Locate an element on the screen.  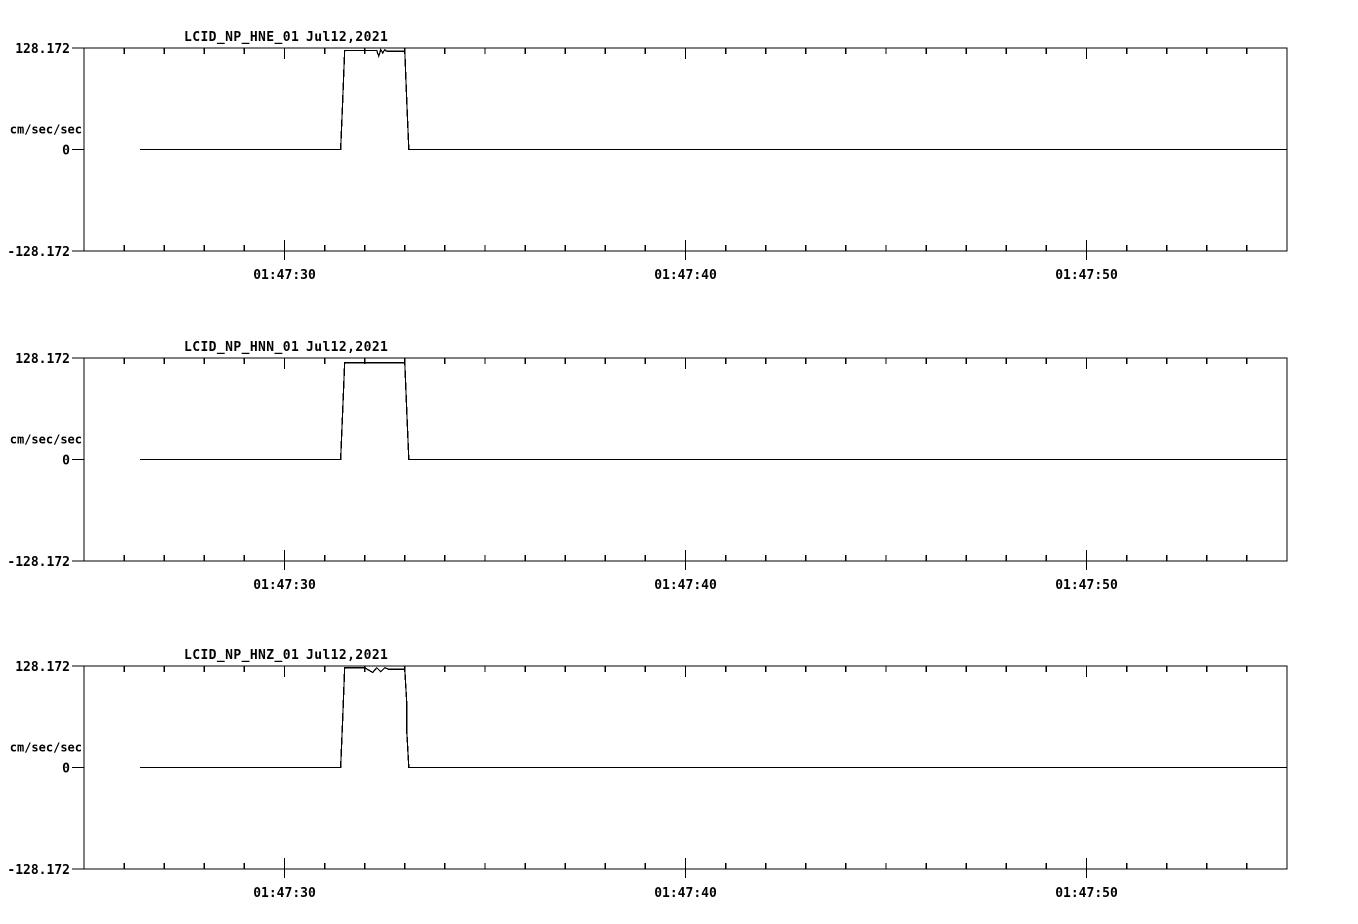
panel-channel-label: LCID_NP_HNN_01 is located at coordinates (241, 347).